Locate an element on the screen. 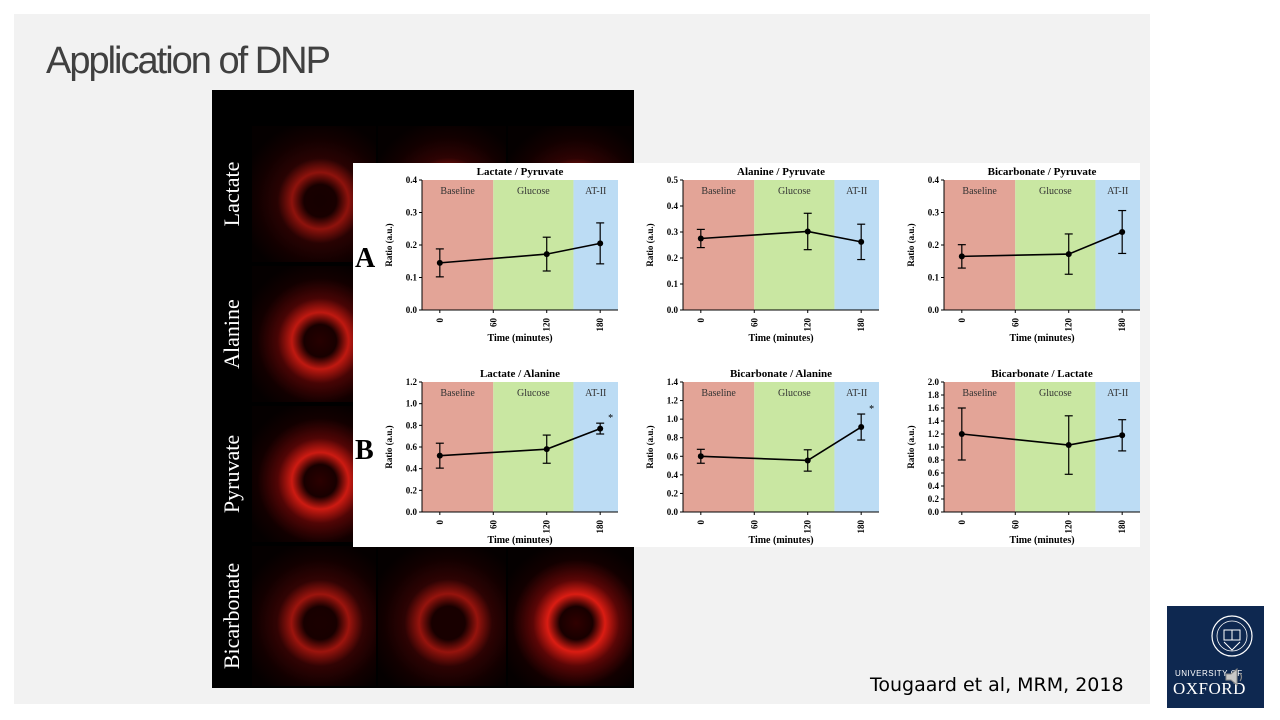  chart-3-phase-glucose is located at coordinates (1055, 245).